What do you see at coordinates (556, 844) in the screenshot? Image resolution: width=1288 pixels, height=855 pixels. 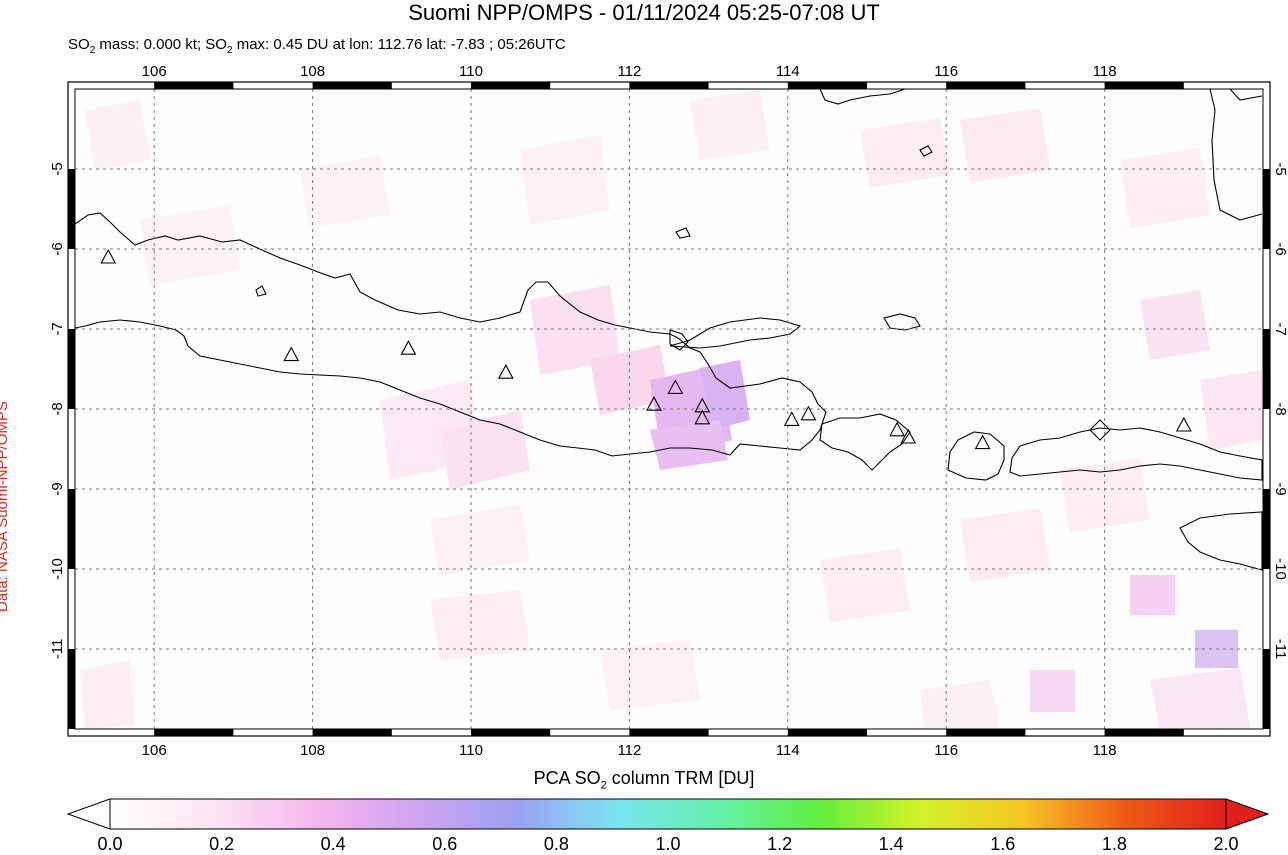 I see `colorbar-tick-label: 0.8` at bounding box center [556, 844].